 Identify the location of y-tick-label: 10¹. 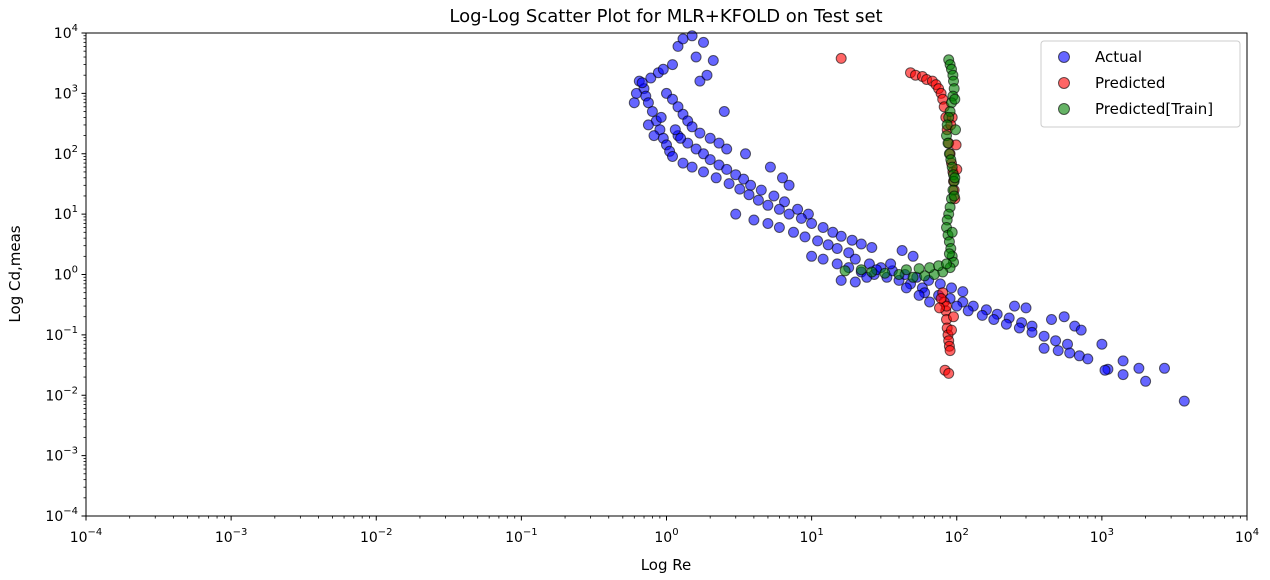
(66, 213).